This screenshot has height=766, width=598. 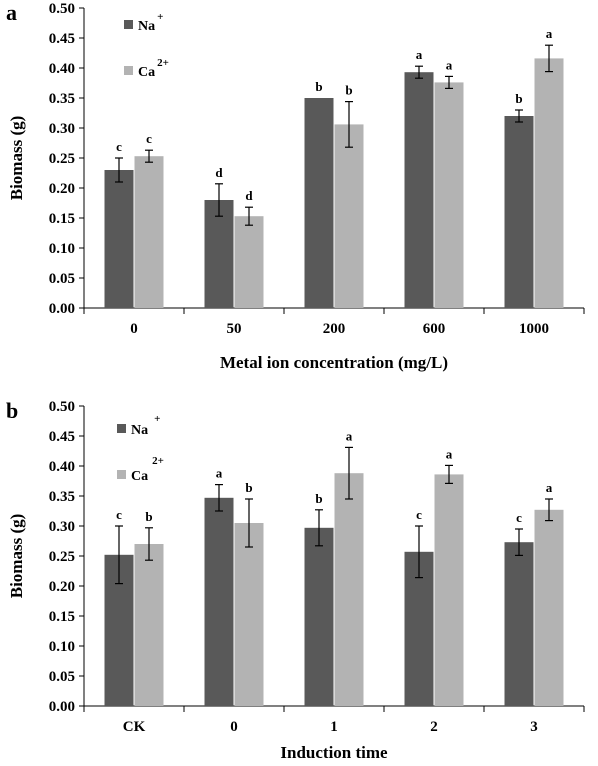 I want to click on x-tick-label: 600, so click(x=434, y=329).